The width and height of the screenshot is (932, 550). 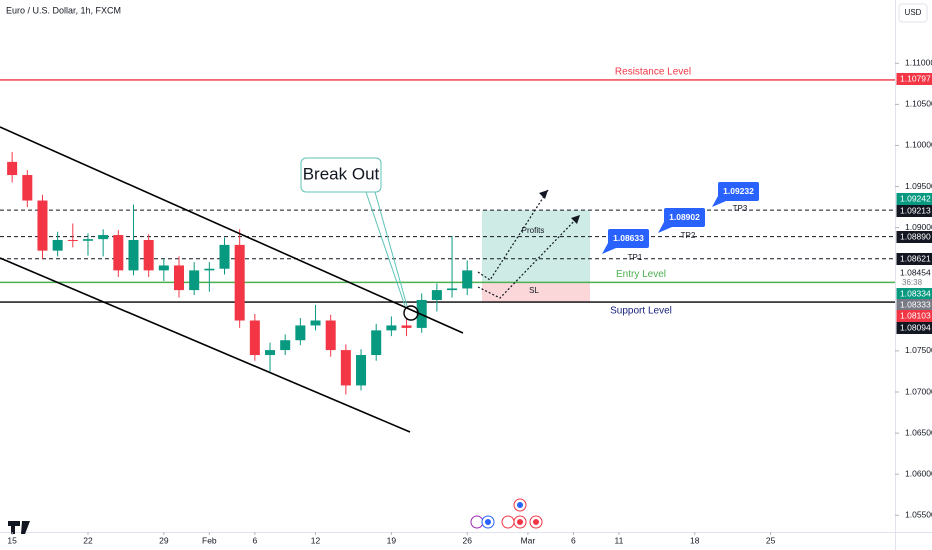 I want to click on y-tick-label: 1.06500, so click(x=918, y=432).